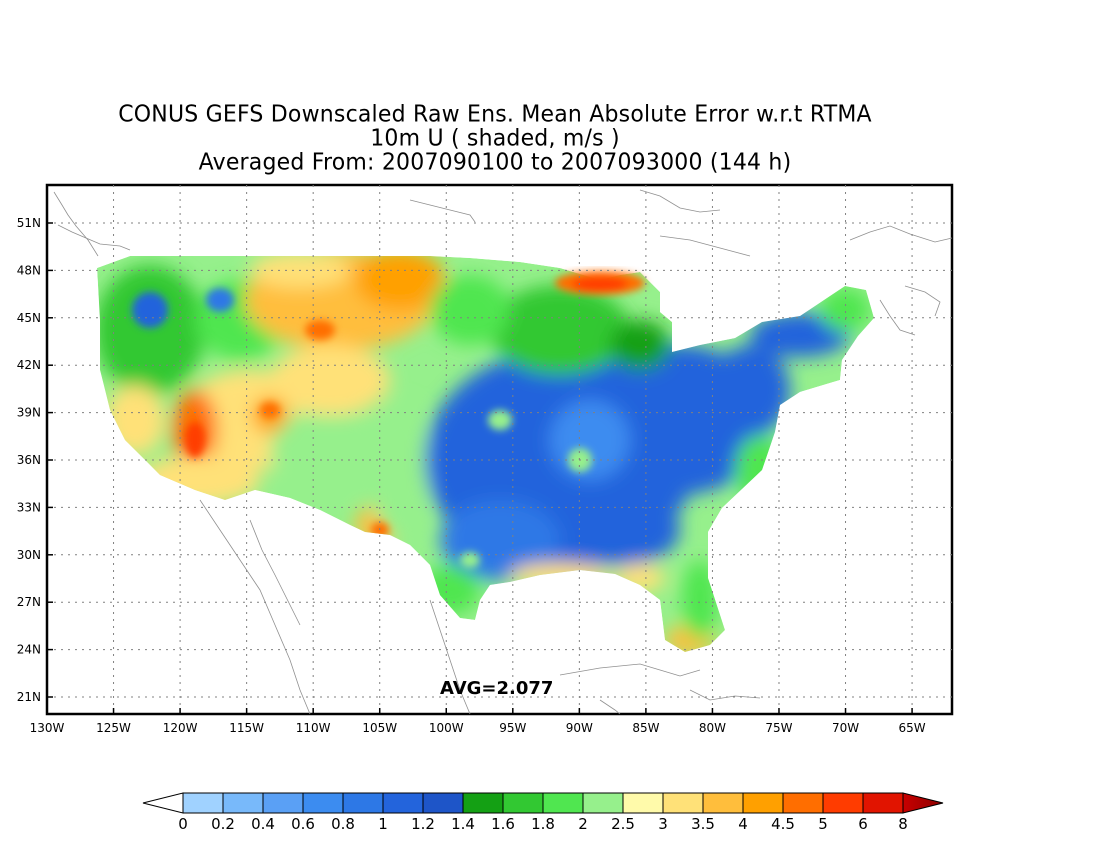 This screenshot has width=1100, height=850. Describe the element at coordinates (383, 824) in the screenshot. I see `colorbar-label: 1` at that location.